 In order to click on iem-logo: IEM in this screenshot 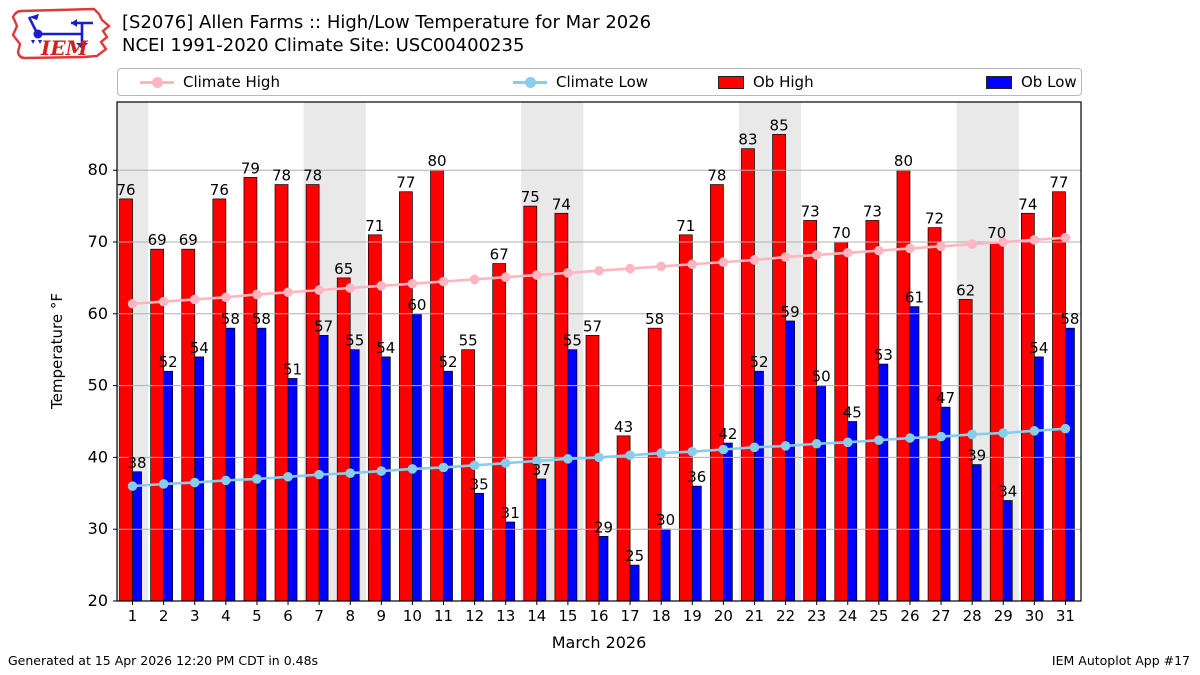, I will do `click(61, 33)`.